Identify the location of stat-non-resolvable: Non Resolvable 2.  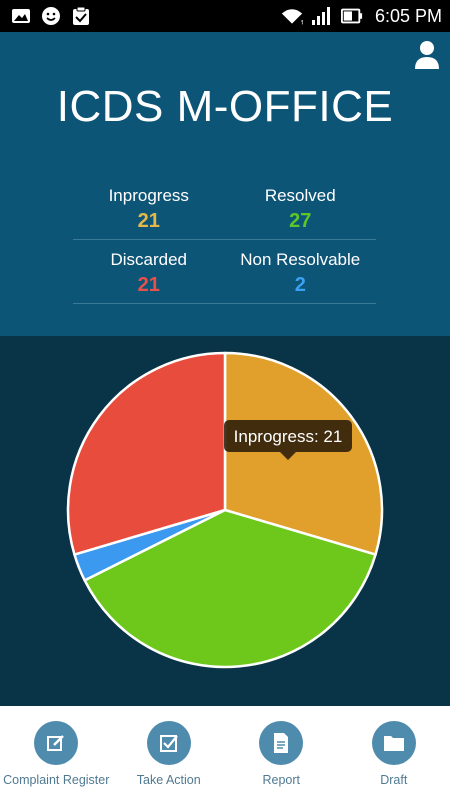
(301, 271).